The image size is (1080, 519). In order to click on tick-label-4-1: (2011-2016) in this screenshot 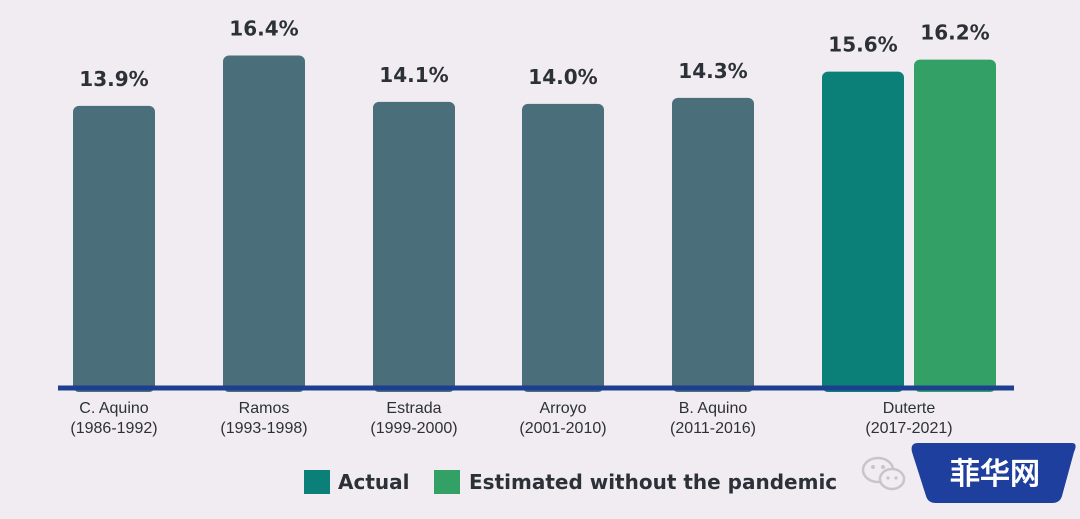, I will do `click(713, 428)`.